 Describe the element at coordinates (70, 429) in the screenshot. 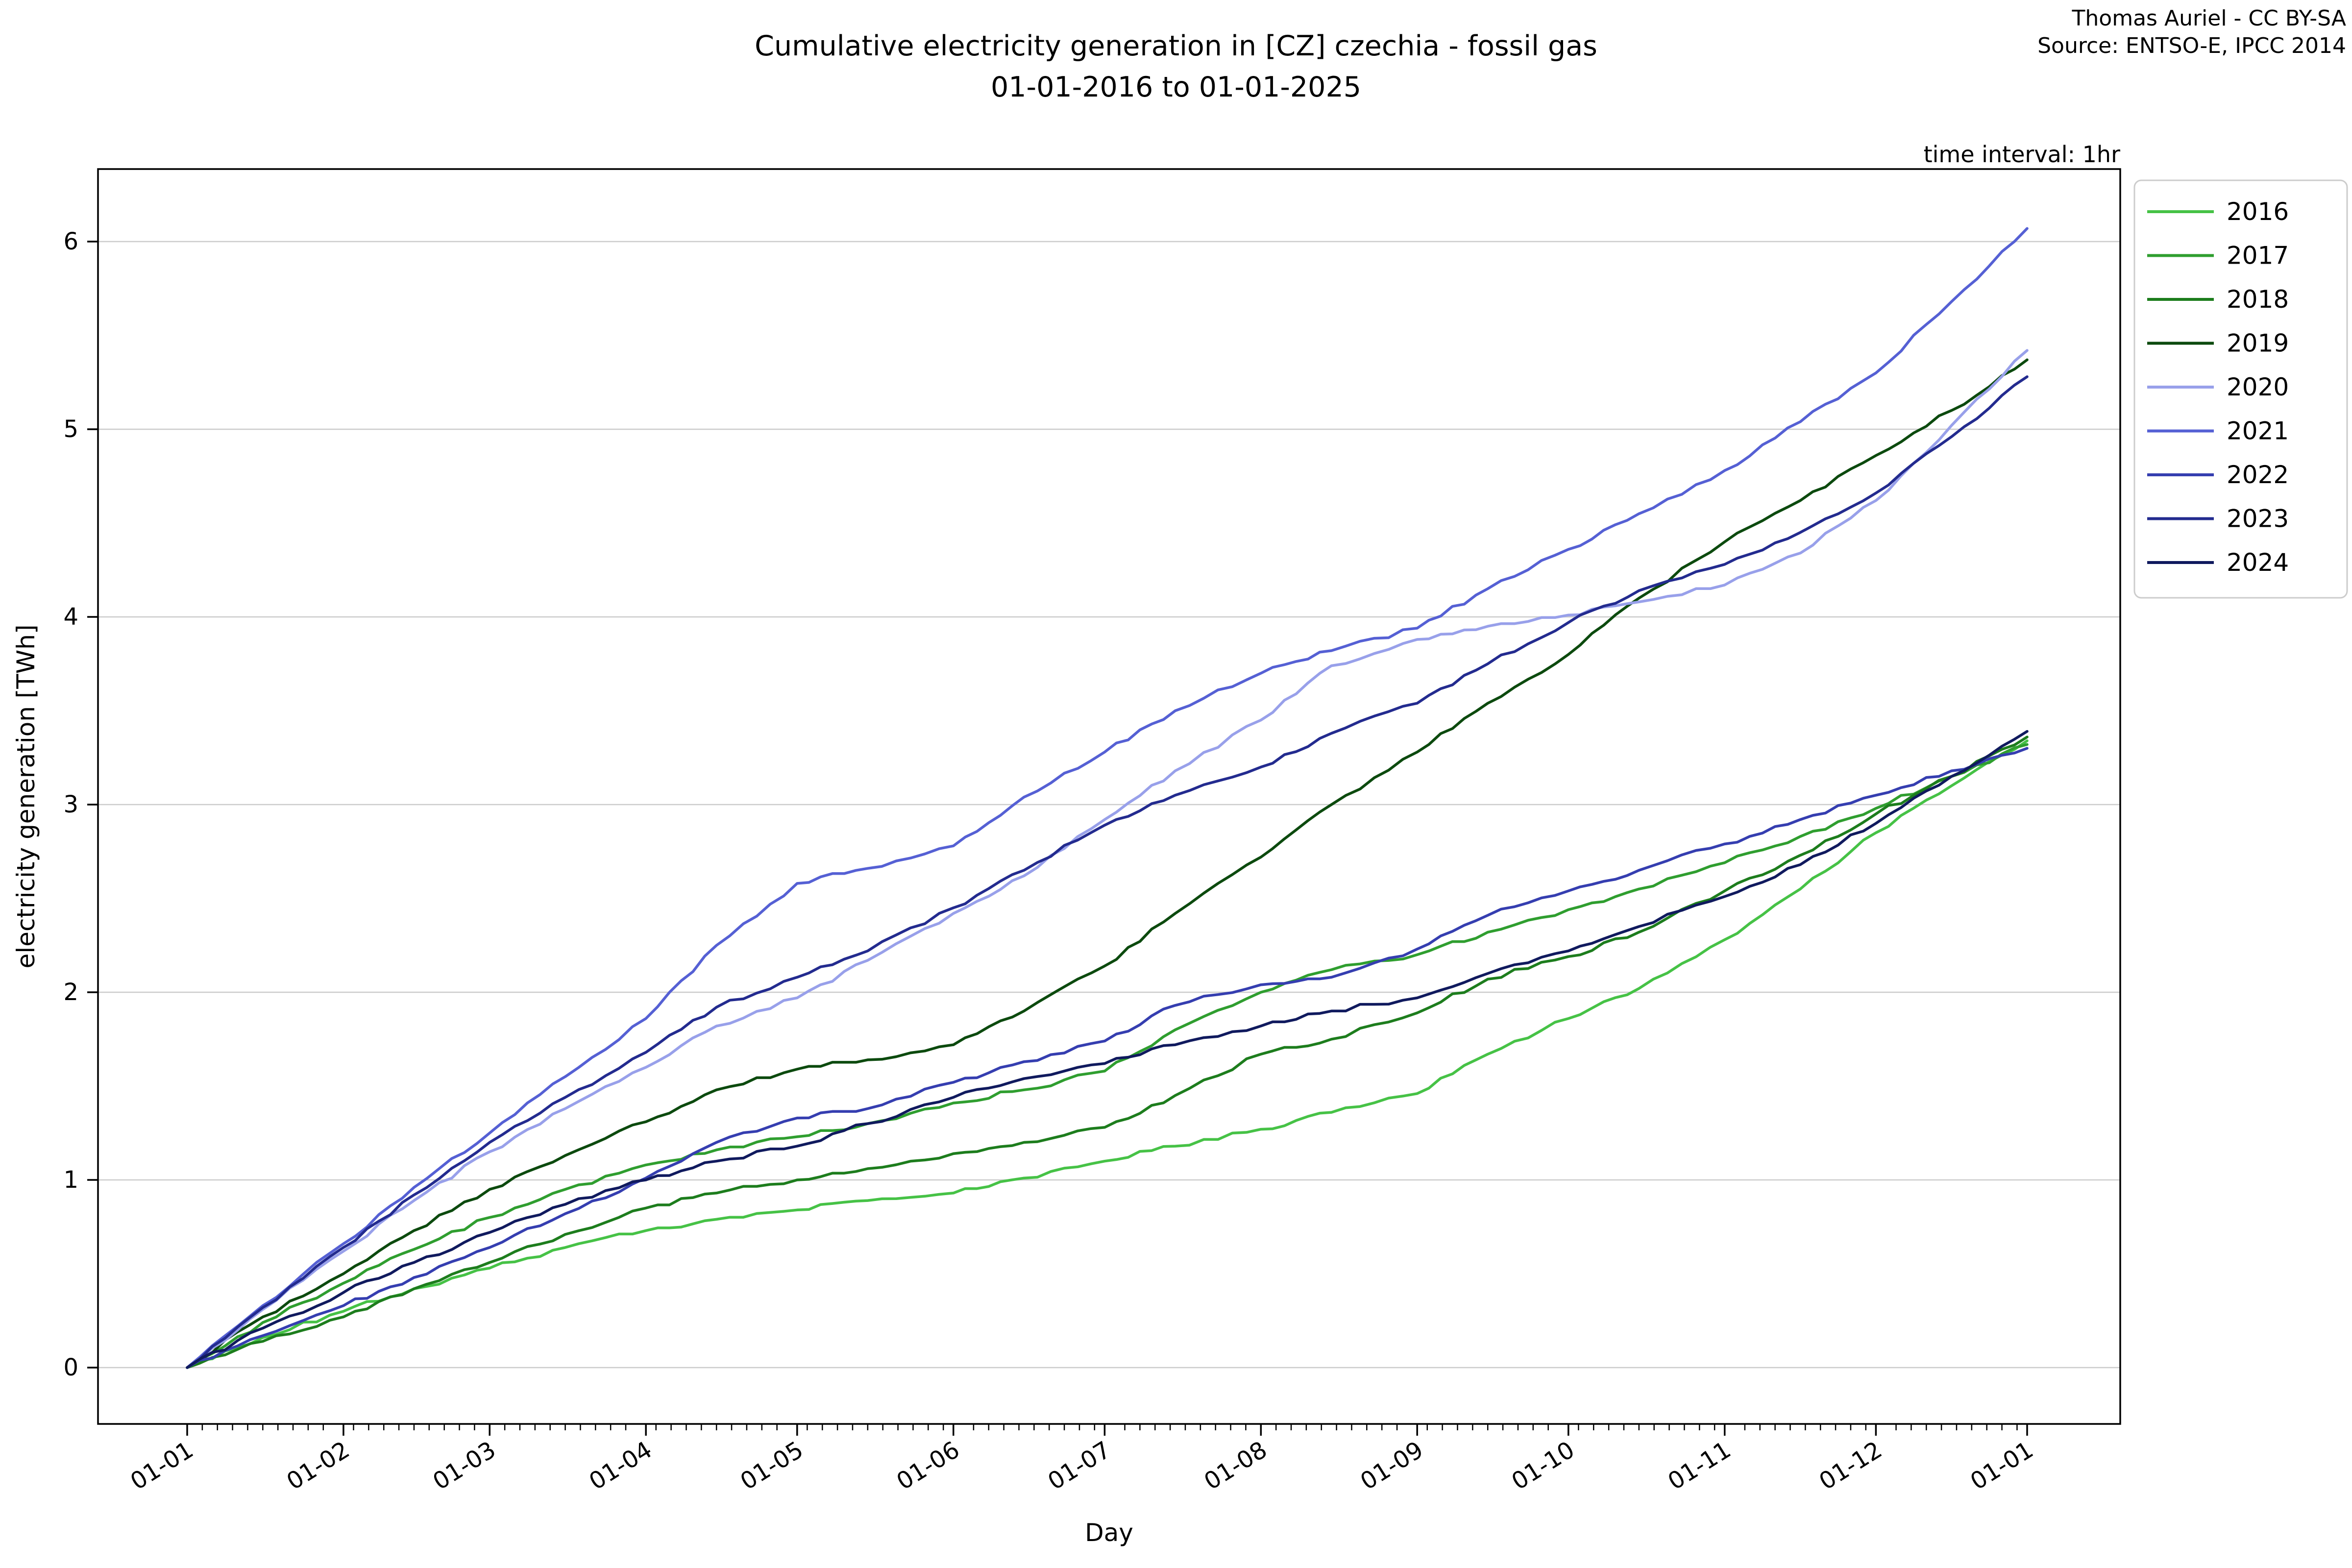

I see `ytick-label-5: 5` at that location.